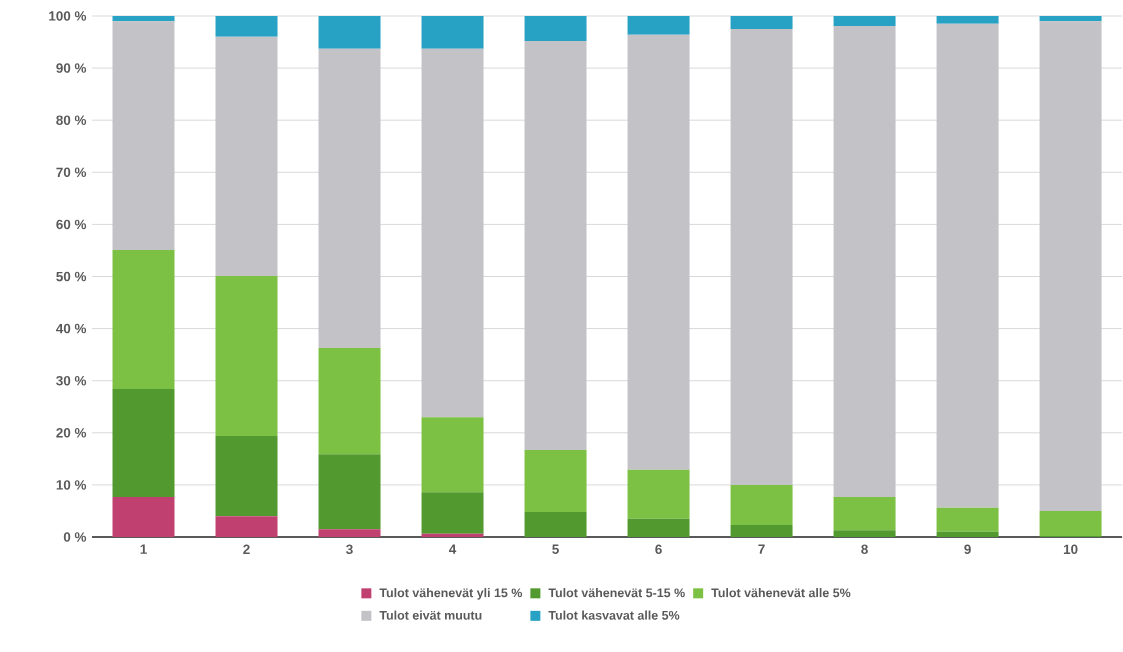 Image resolution: width=1123 pixels, height=652 pixels. Describe the element at coordinates (71, 328) in the screenshot. I see `y-tick-label: 40 %` at that location.